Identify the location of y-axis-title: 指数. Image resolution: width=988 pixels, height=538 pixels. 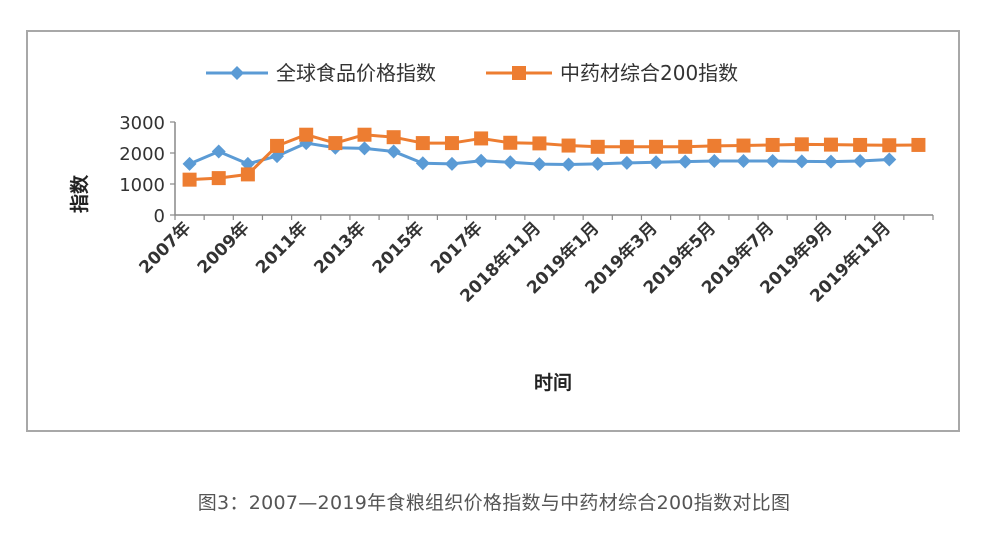
(79, 193).